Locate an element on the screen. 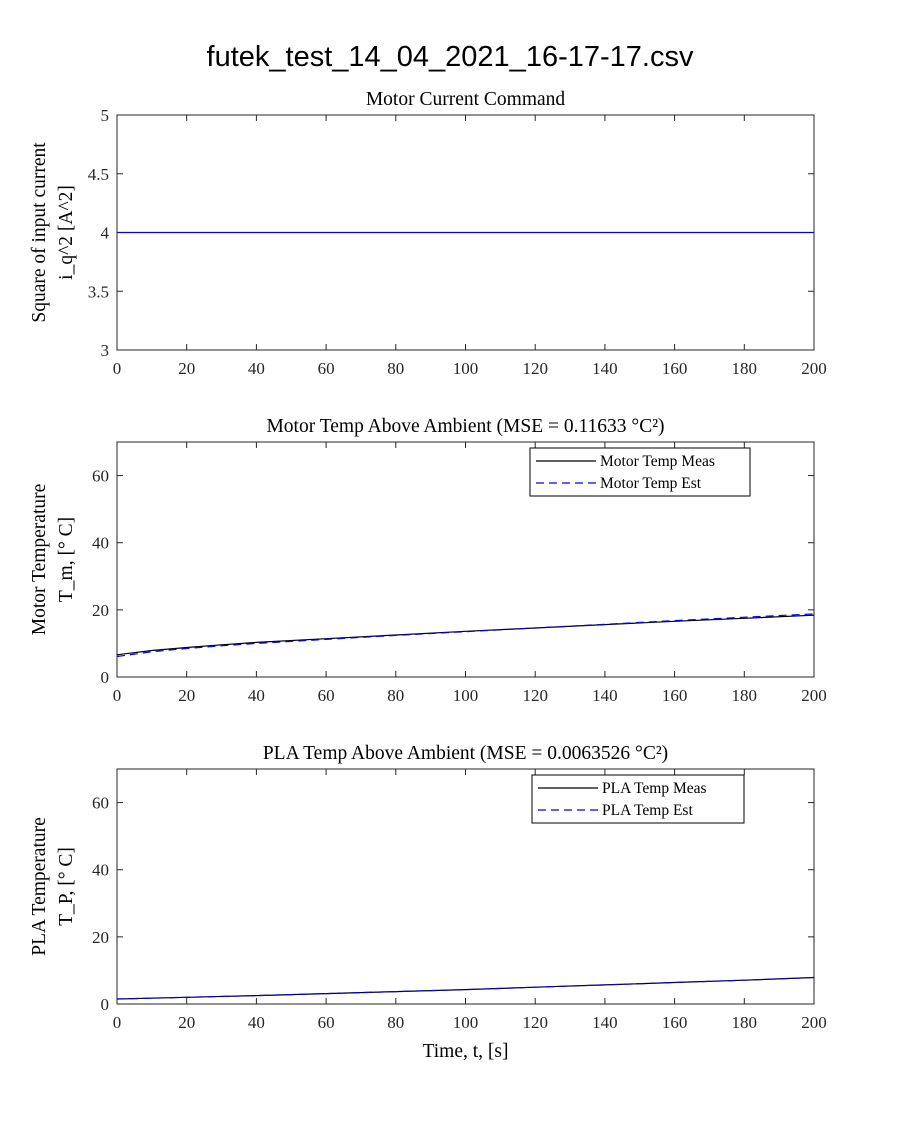  legend: PLA Temp Meas PLA Temp Est is located at coordinates (638, 799).